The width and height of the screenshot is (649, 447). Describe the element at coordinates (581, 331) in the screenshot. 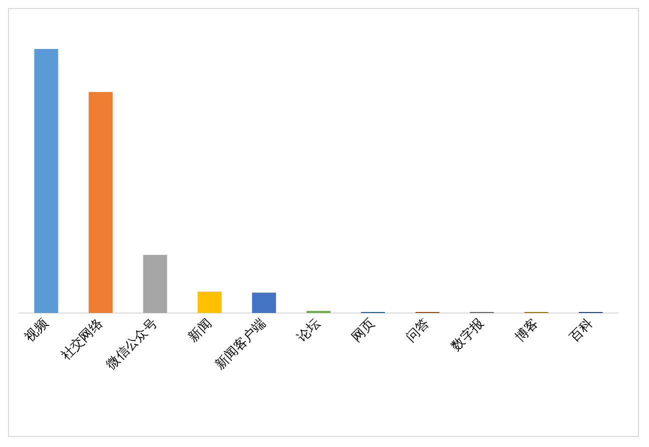

I see `x-tick-label: 百科` at that location.